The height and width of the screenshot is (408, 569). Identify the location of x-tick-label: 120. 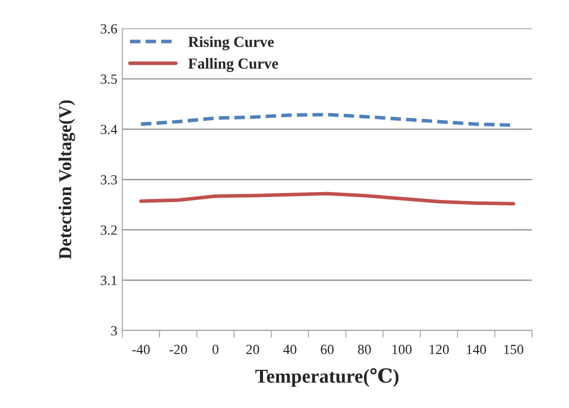
(439, 349).